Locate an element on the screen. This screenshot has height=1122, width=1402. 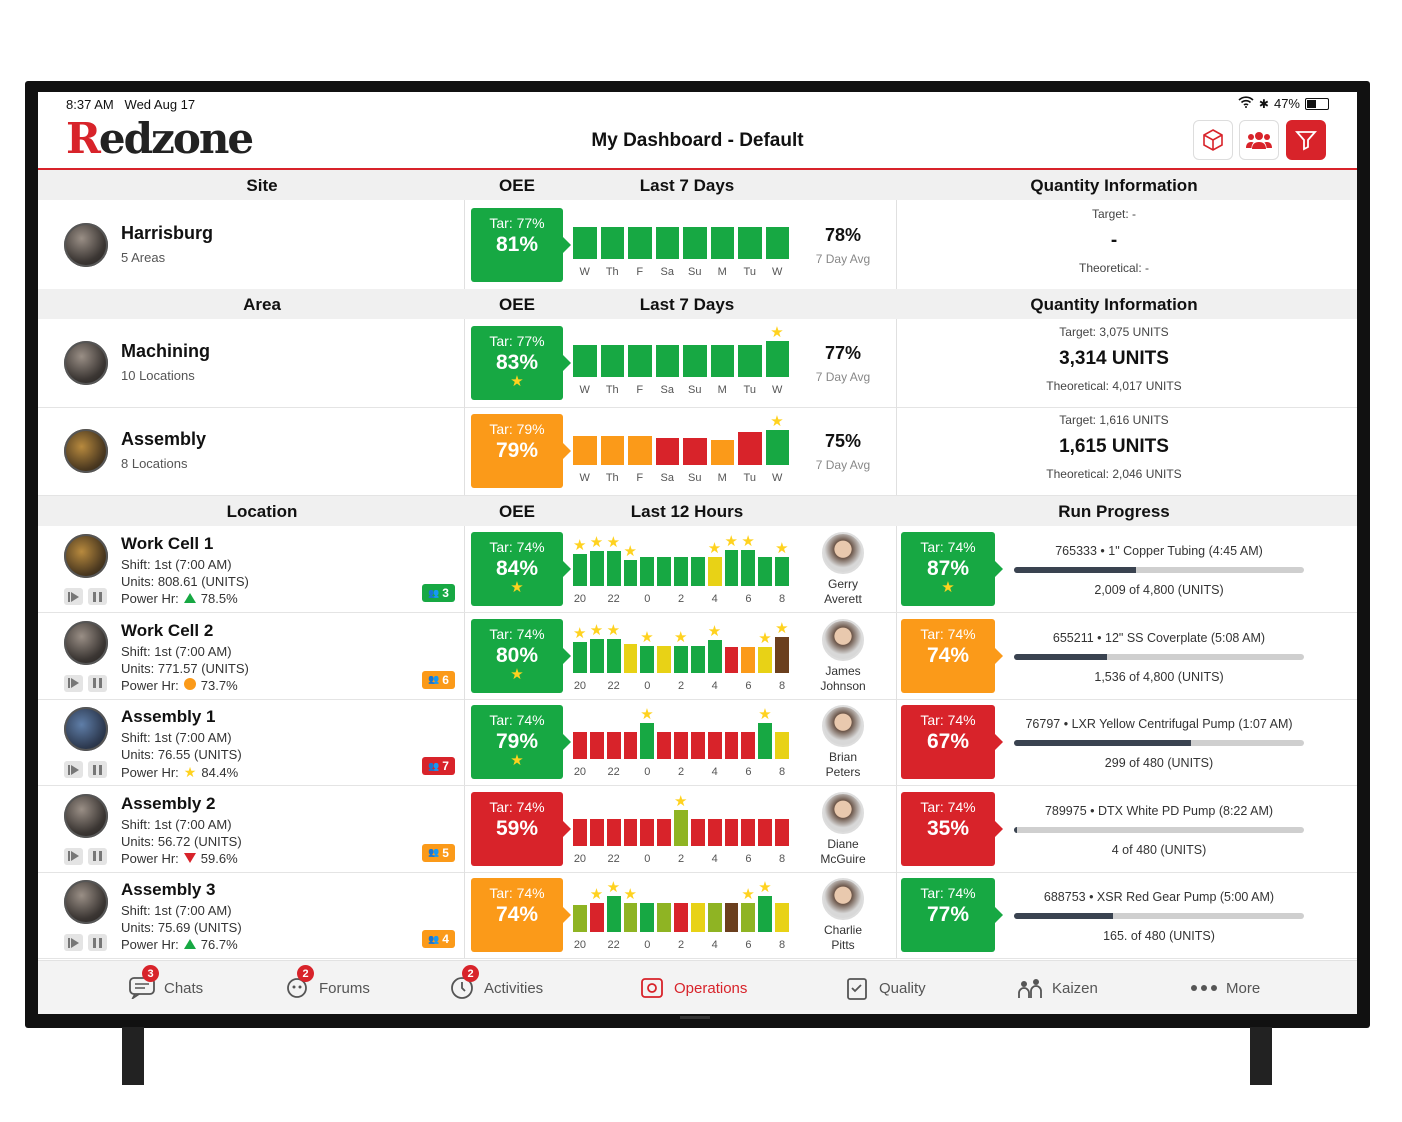
oee-target: Tar: 74% is located at coordinates (517, 720).